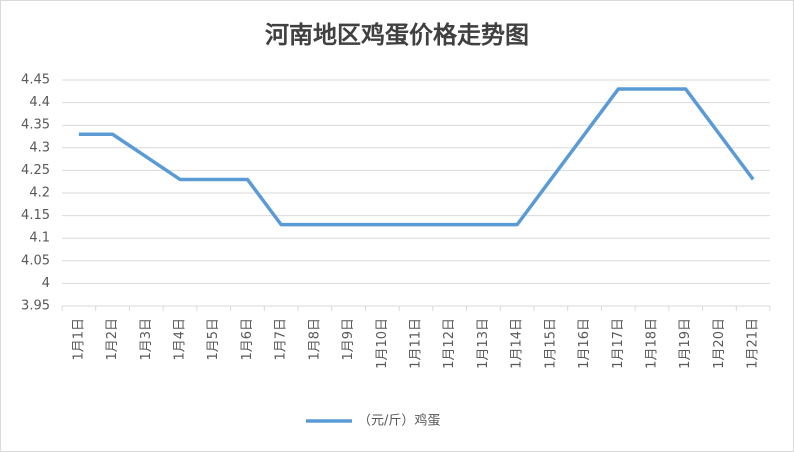 Image resolution: width=794 pixels, height=452 pixels. I want to click on x-tick-label: 1月5日, so click(213, 339).